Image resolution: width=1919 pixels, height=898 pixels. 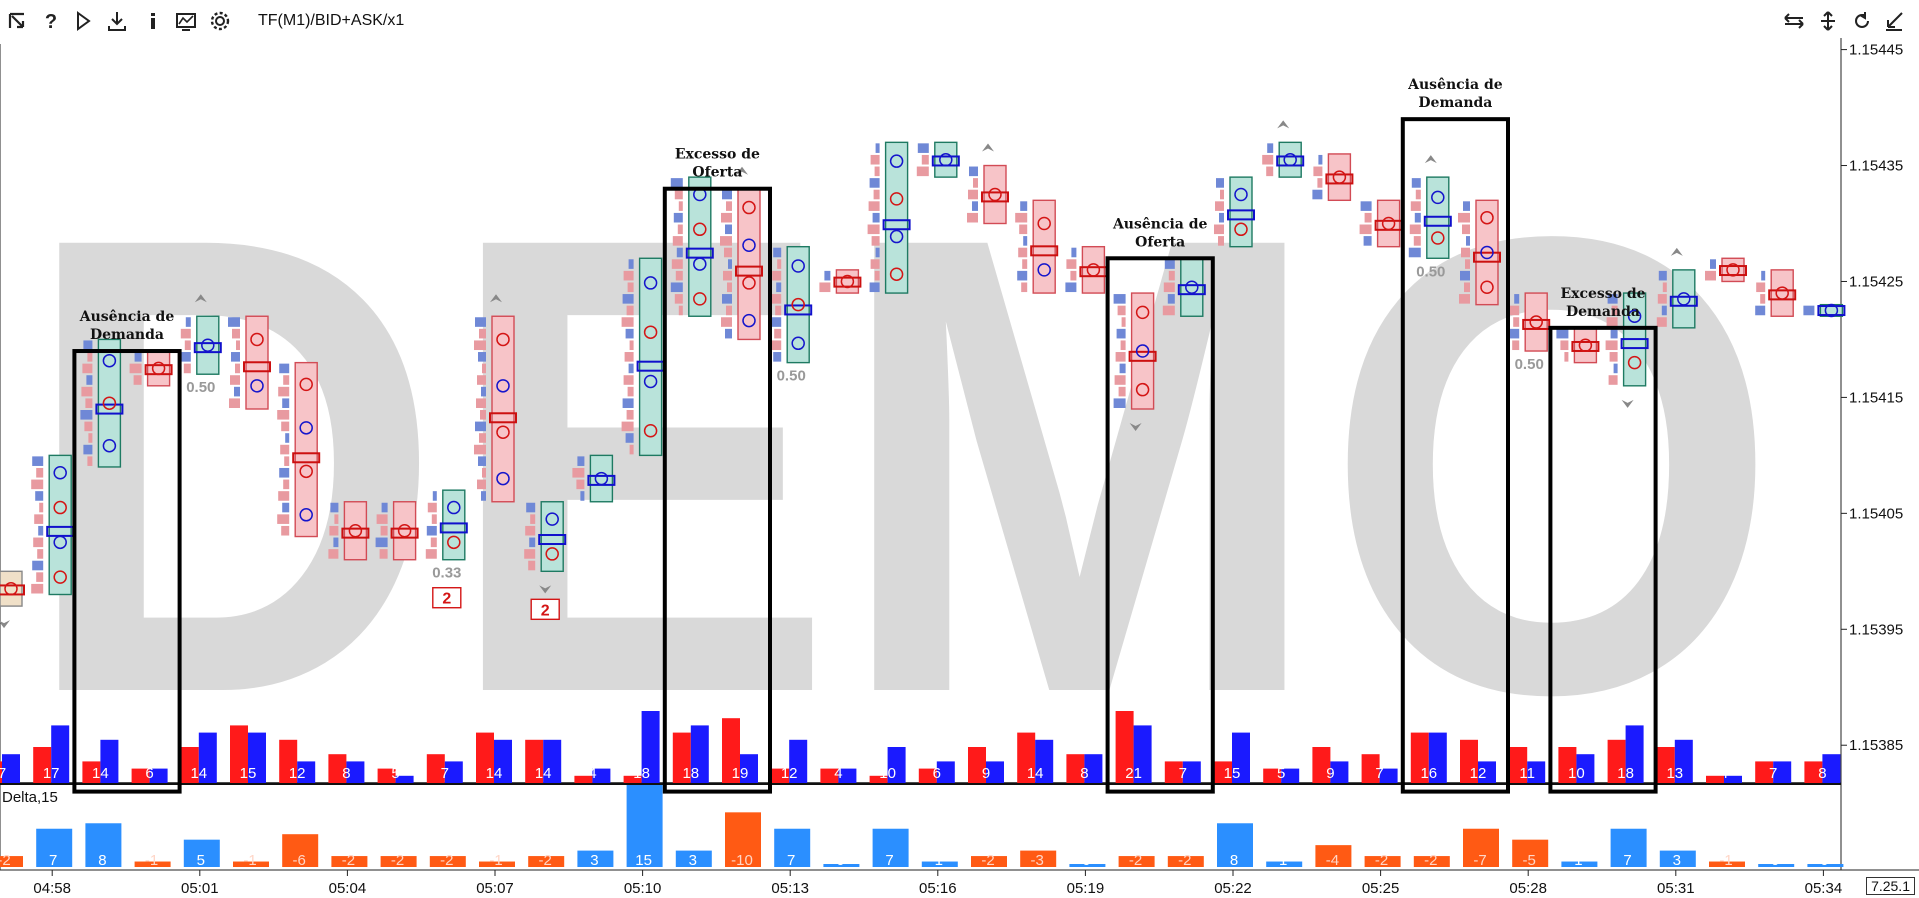 I want to click on delta-value: 3, so click(x=1677, y=860).